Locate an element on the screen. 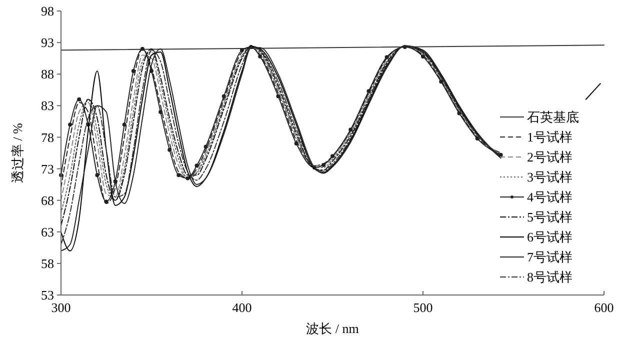 This screenshot has height=339, width=634. y-tick-label: 88 is located at coordinates (47, 74).